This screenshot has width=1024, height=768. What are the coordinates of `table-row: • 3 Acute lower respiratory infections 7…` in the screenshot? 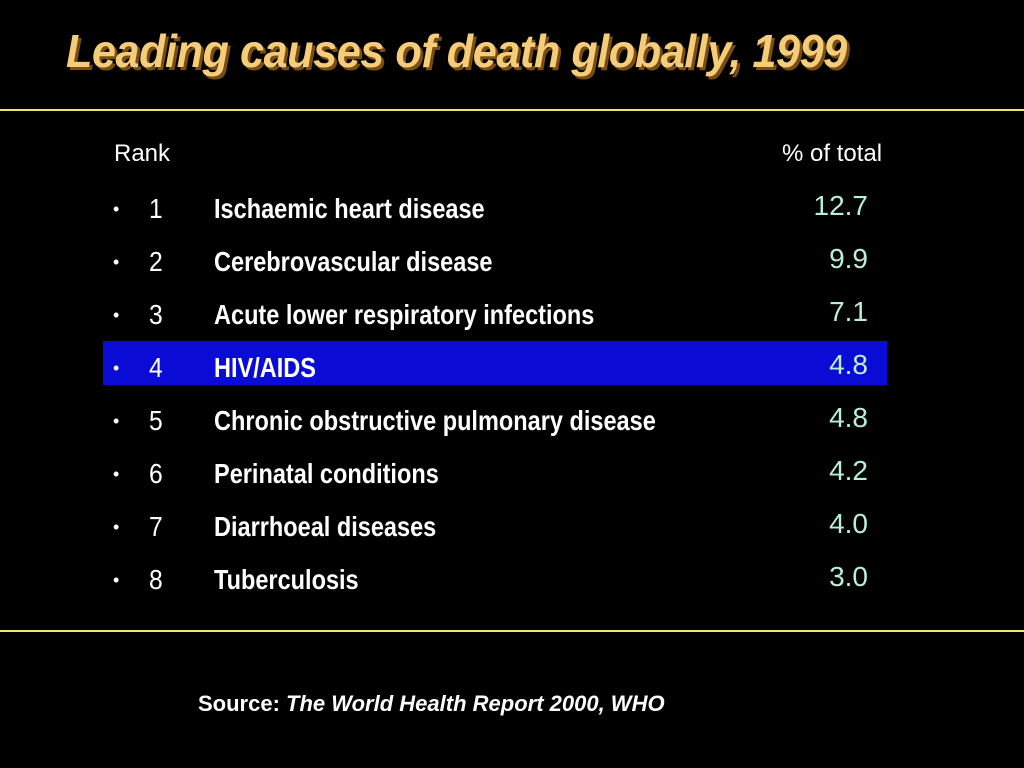 It's located at (512, 317).